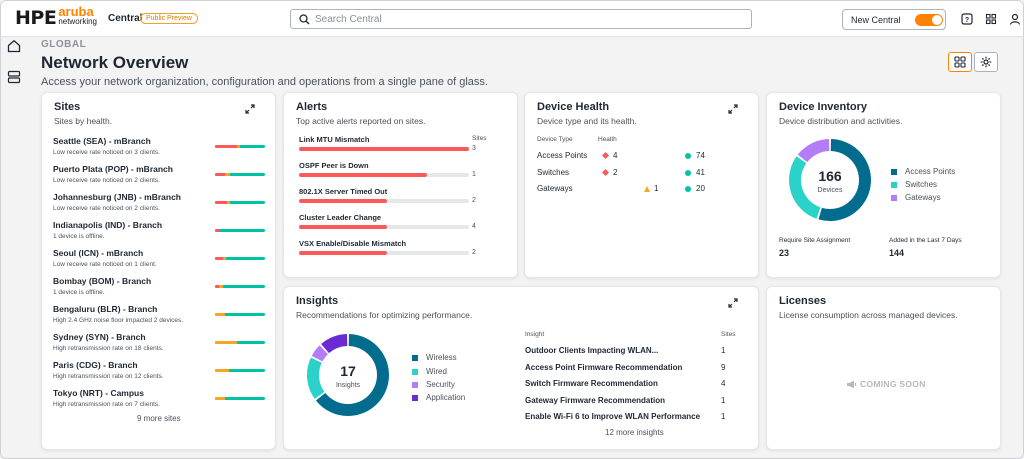 The height and width of the screenshot is (459, 1024). I want to click on device-total-label: Devices, so click(830, 190).